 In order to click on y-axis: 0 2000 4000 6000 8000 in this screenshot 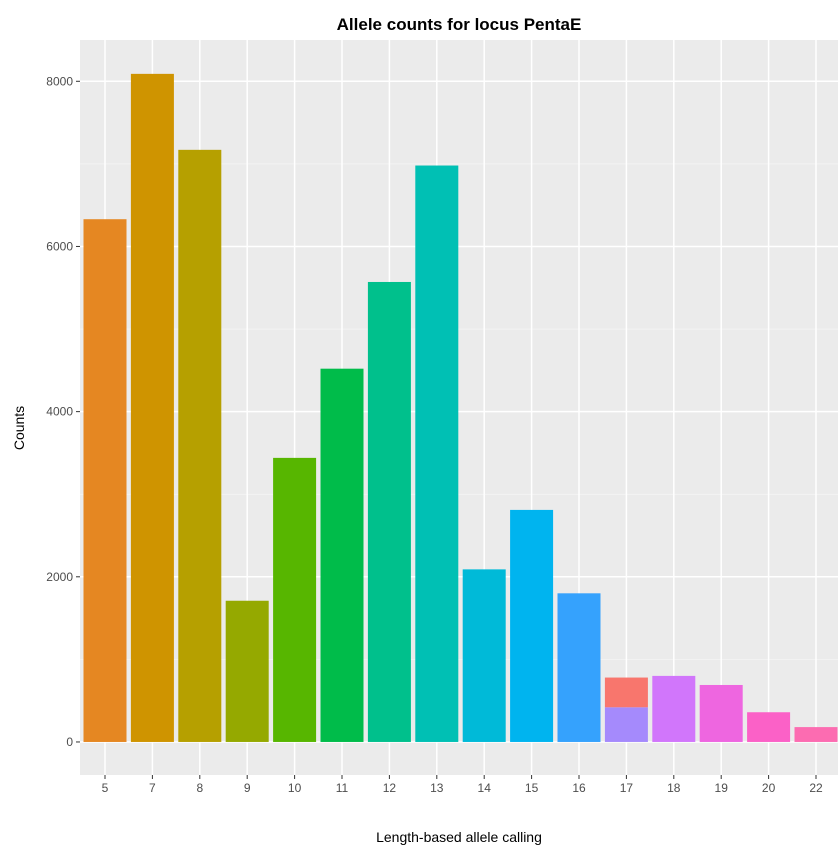, I will do `click(63, 411)`.